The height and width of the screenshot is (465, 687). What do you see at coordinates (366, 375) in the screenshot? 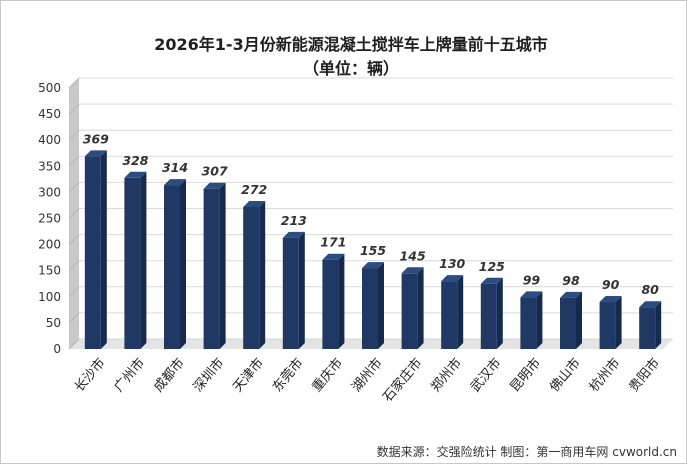
I see `x-category-label: 湖州市` at bounding box center [366, 375].